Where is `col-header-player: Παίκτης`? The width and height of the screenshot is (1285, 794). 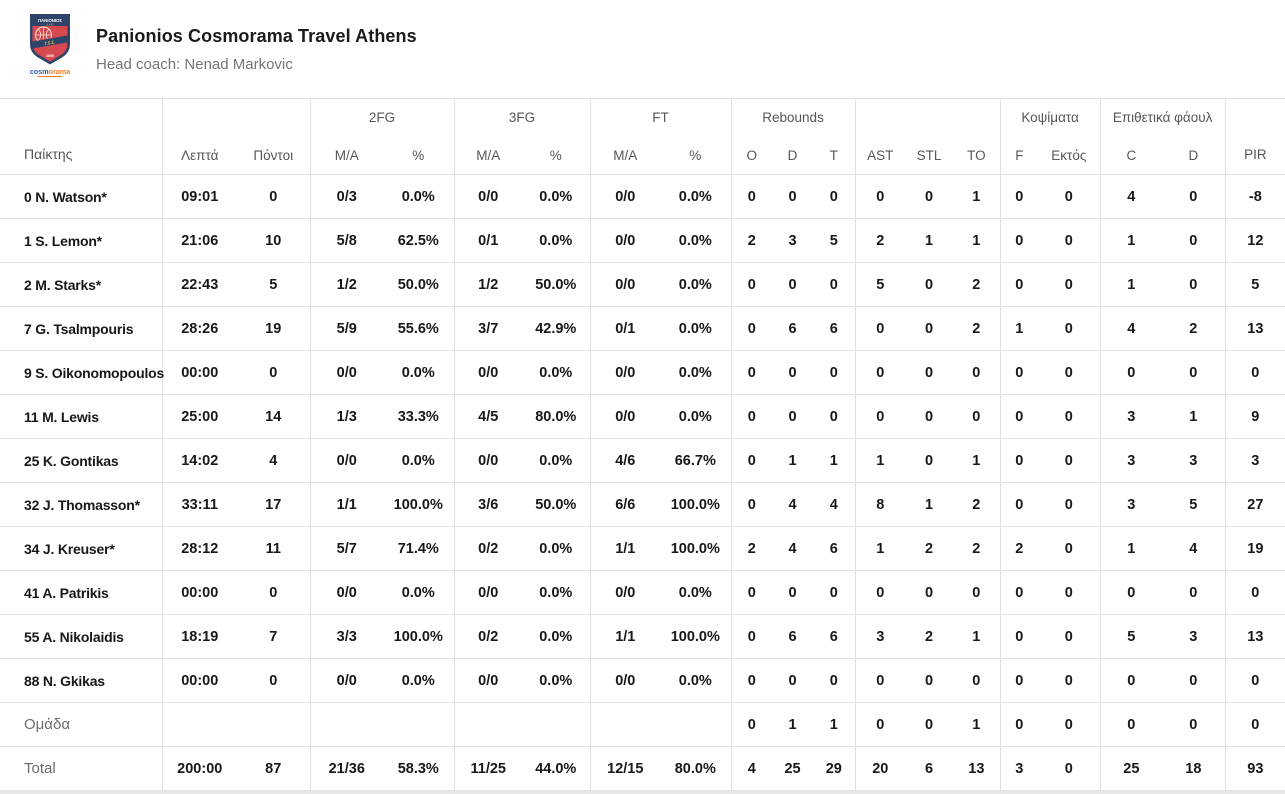
col-header-player: Παίκτης is located at coordinates (48, 154).